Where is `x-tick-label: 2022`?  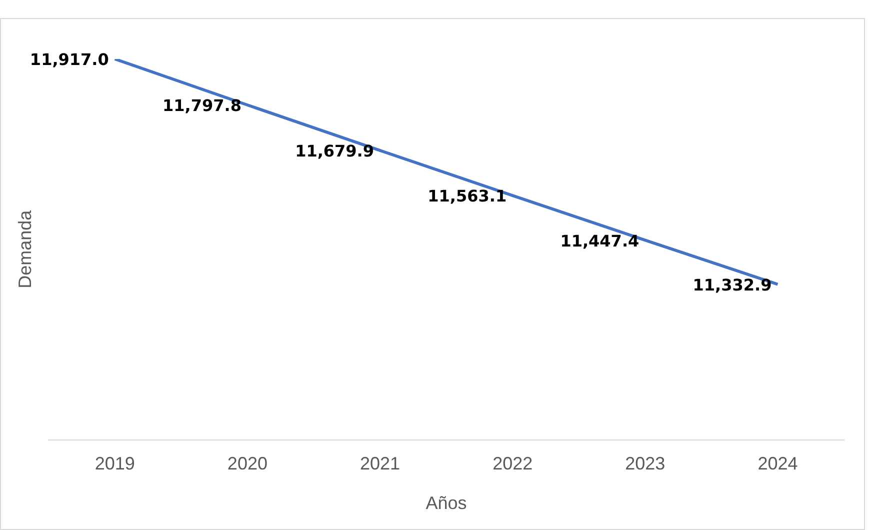 x-tick-label: 2022 is located at coordinates (512, 464).